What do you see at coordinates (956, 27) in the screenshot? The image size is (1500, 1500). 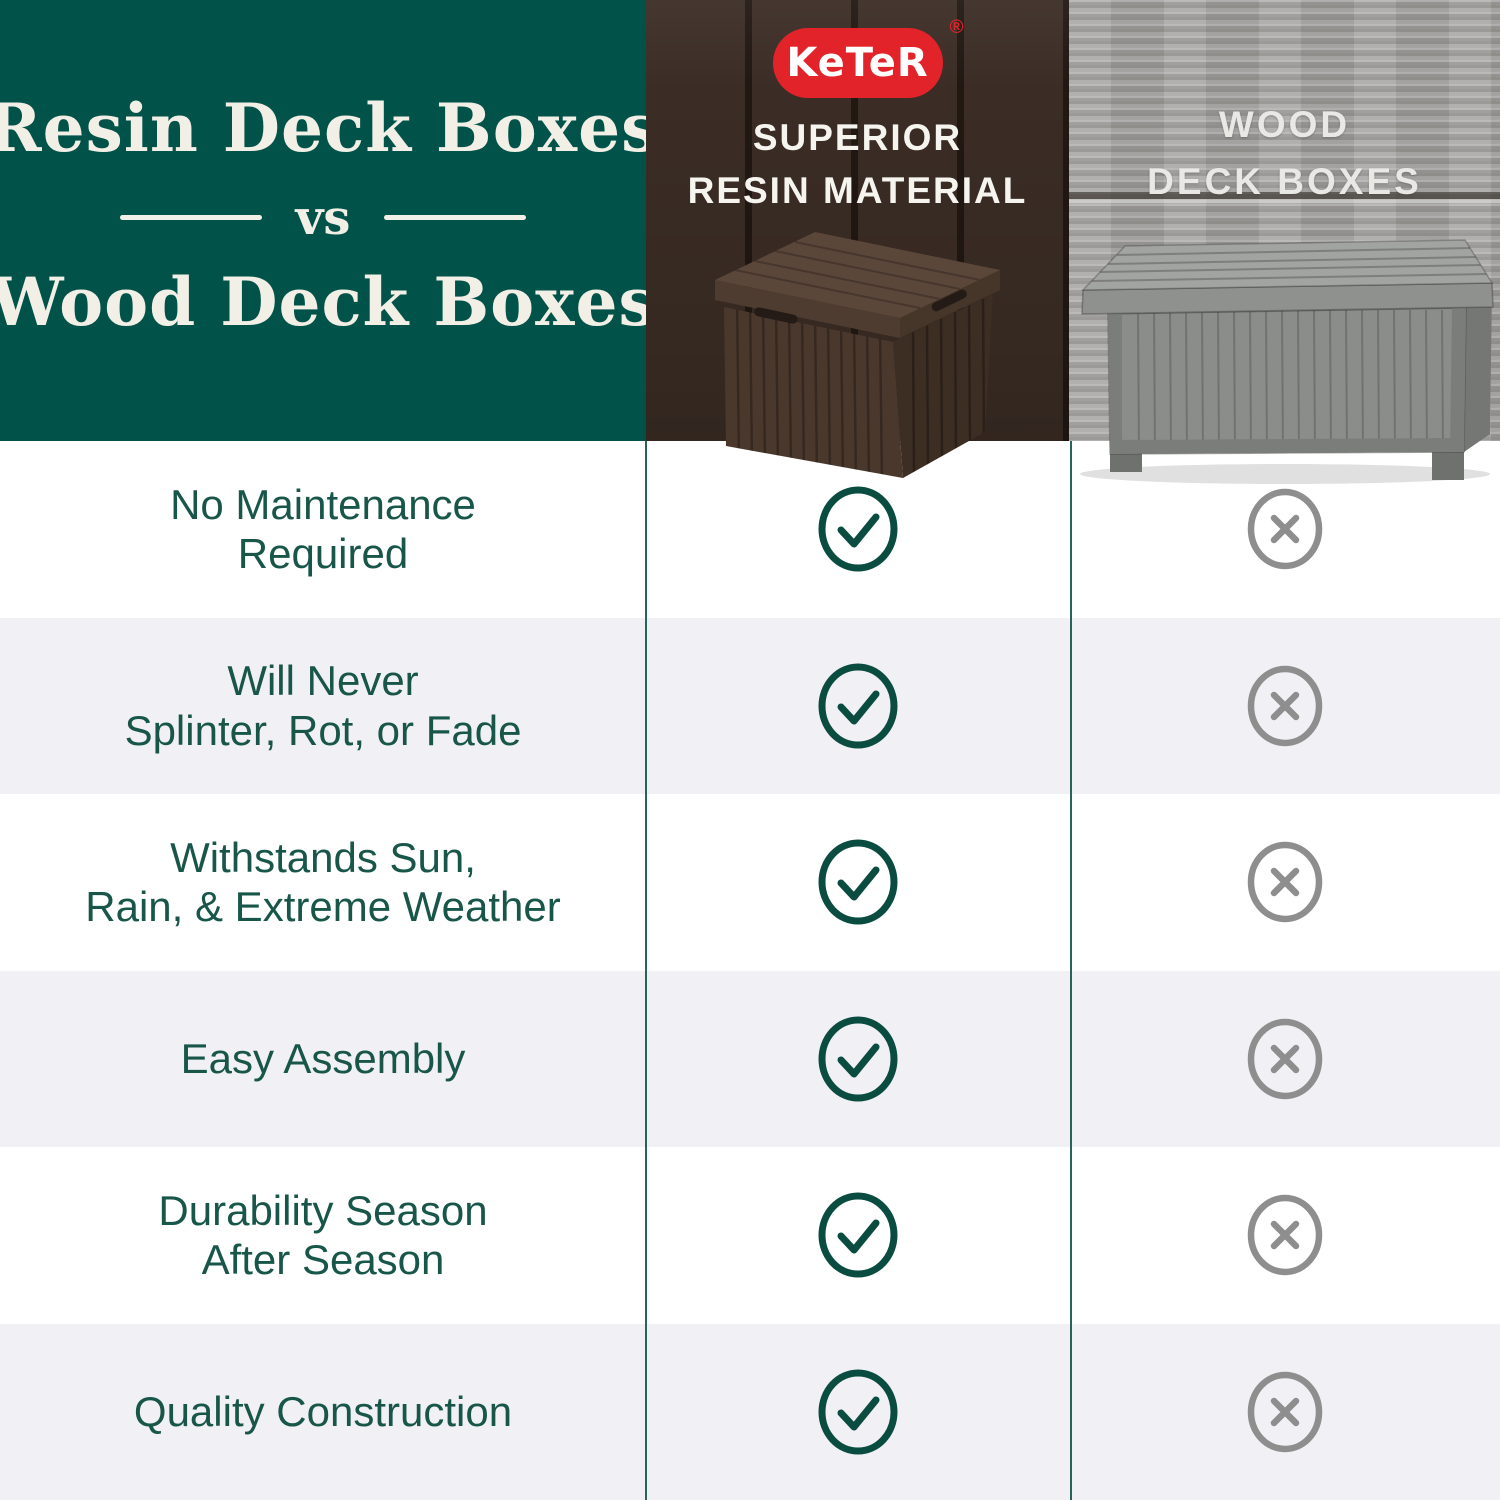 I see `registered-trademark-icon: ®` at bounding box center [956, 27].